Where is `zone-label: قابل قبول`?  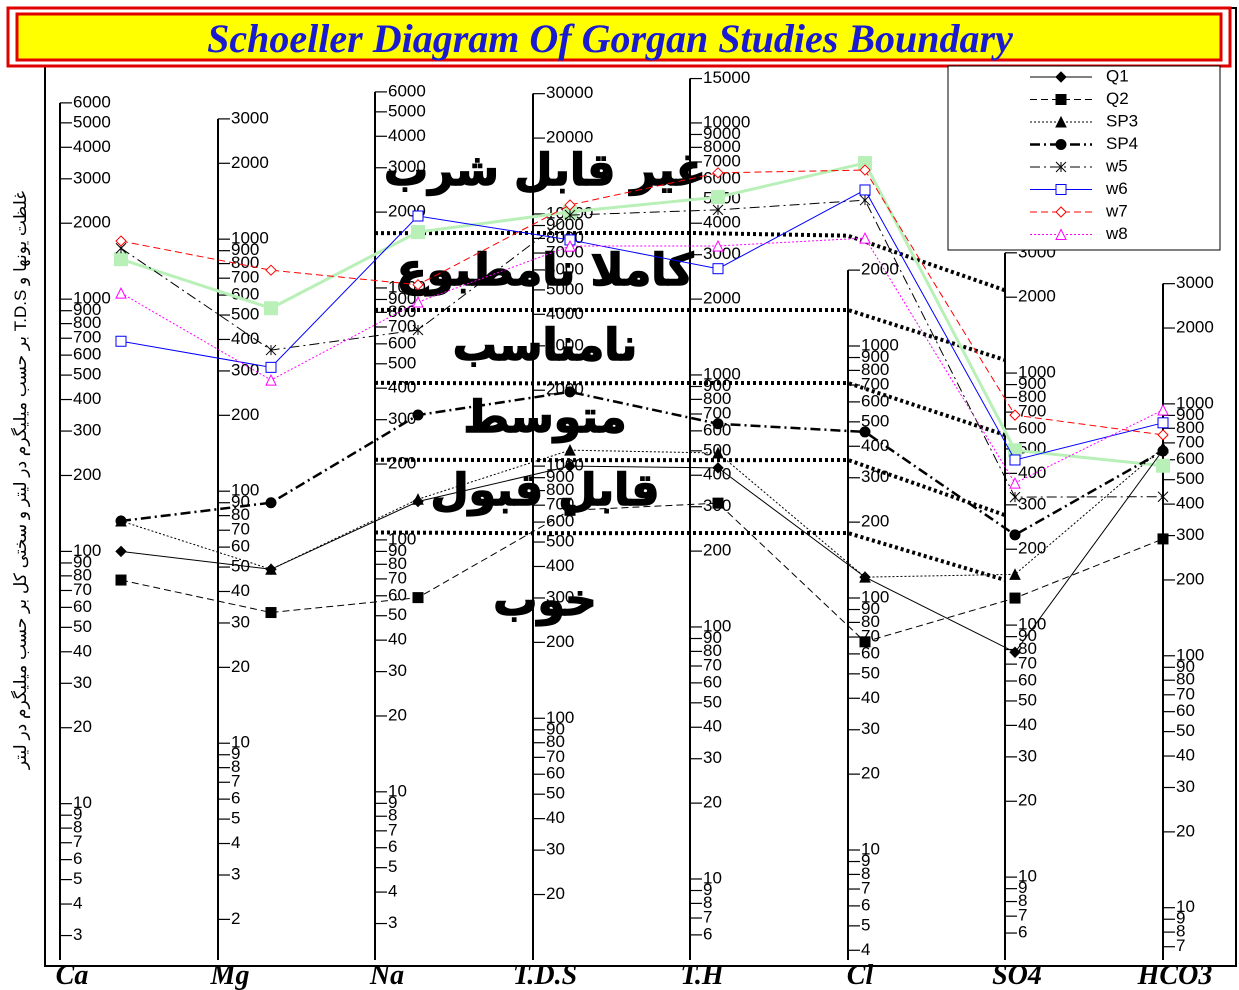
zone-label: قابل قبول is located at coordinates (545, 490).